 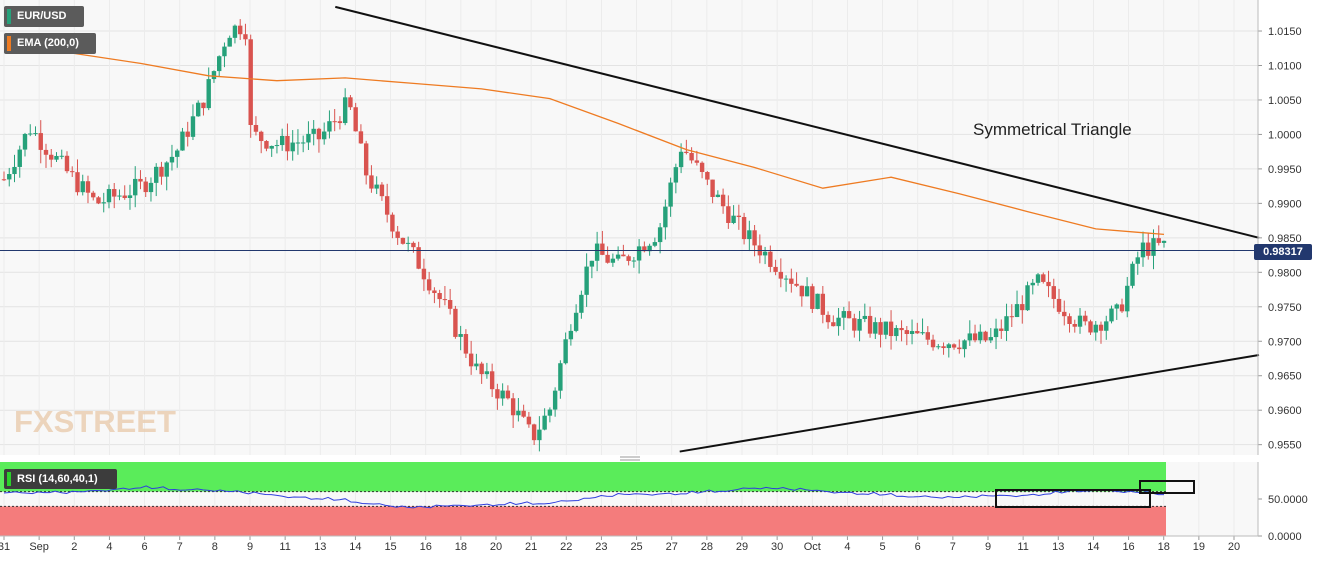 I want to click on x-tick-label: 20, so click(x=1234, y=547).